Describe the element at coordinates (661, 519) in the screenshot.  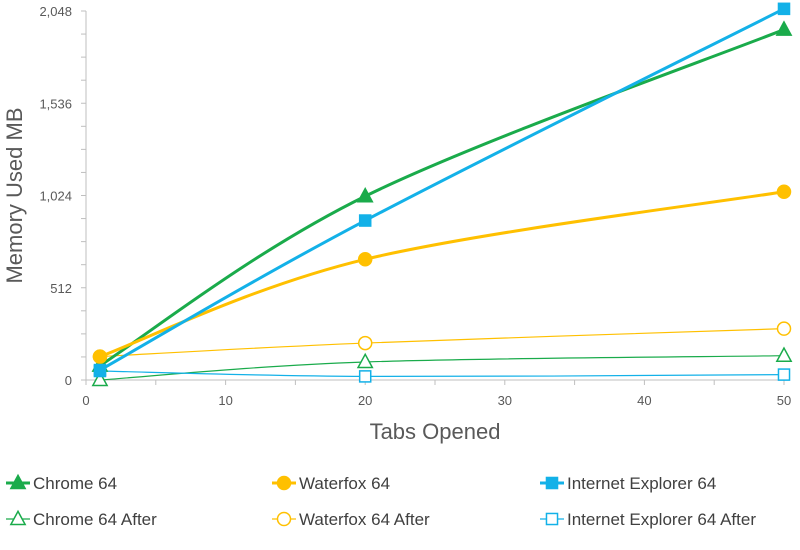
I see `legend-label: Internet Explorer 64 After` at that location.